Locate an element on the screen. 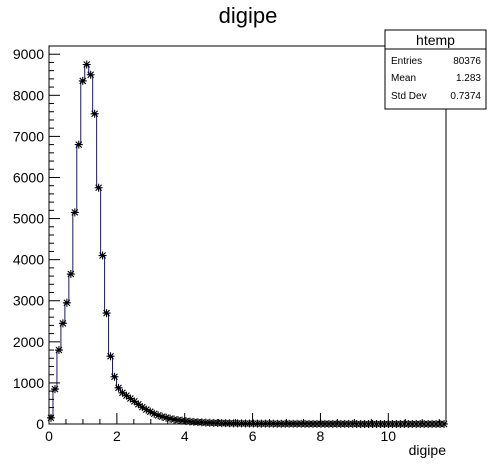  y-tick-label: 3000 is located at coordinates (28, 301).